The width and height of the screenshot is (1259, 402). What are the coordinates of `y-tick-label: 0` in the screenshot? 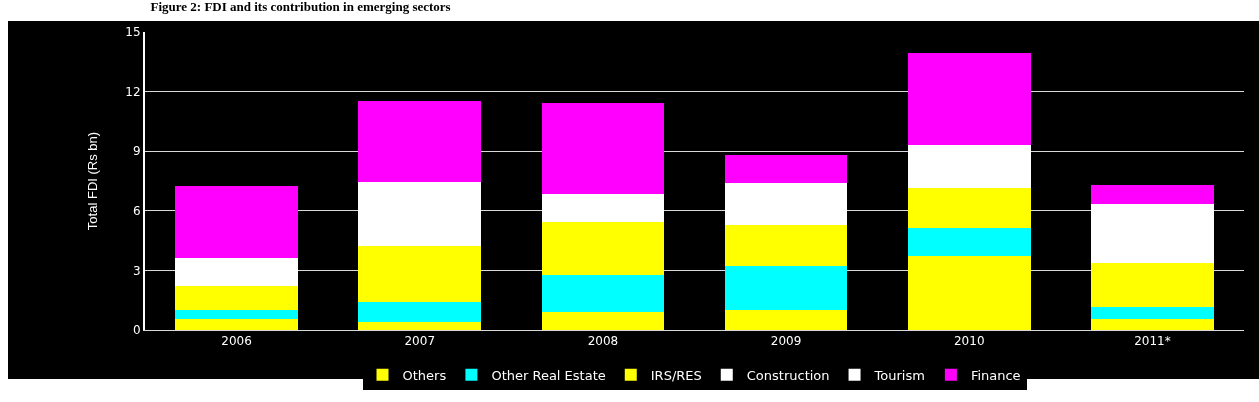 It's located at (136, 330).